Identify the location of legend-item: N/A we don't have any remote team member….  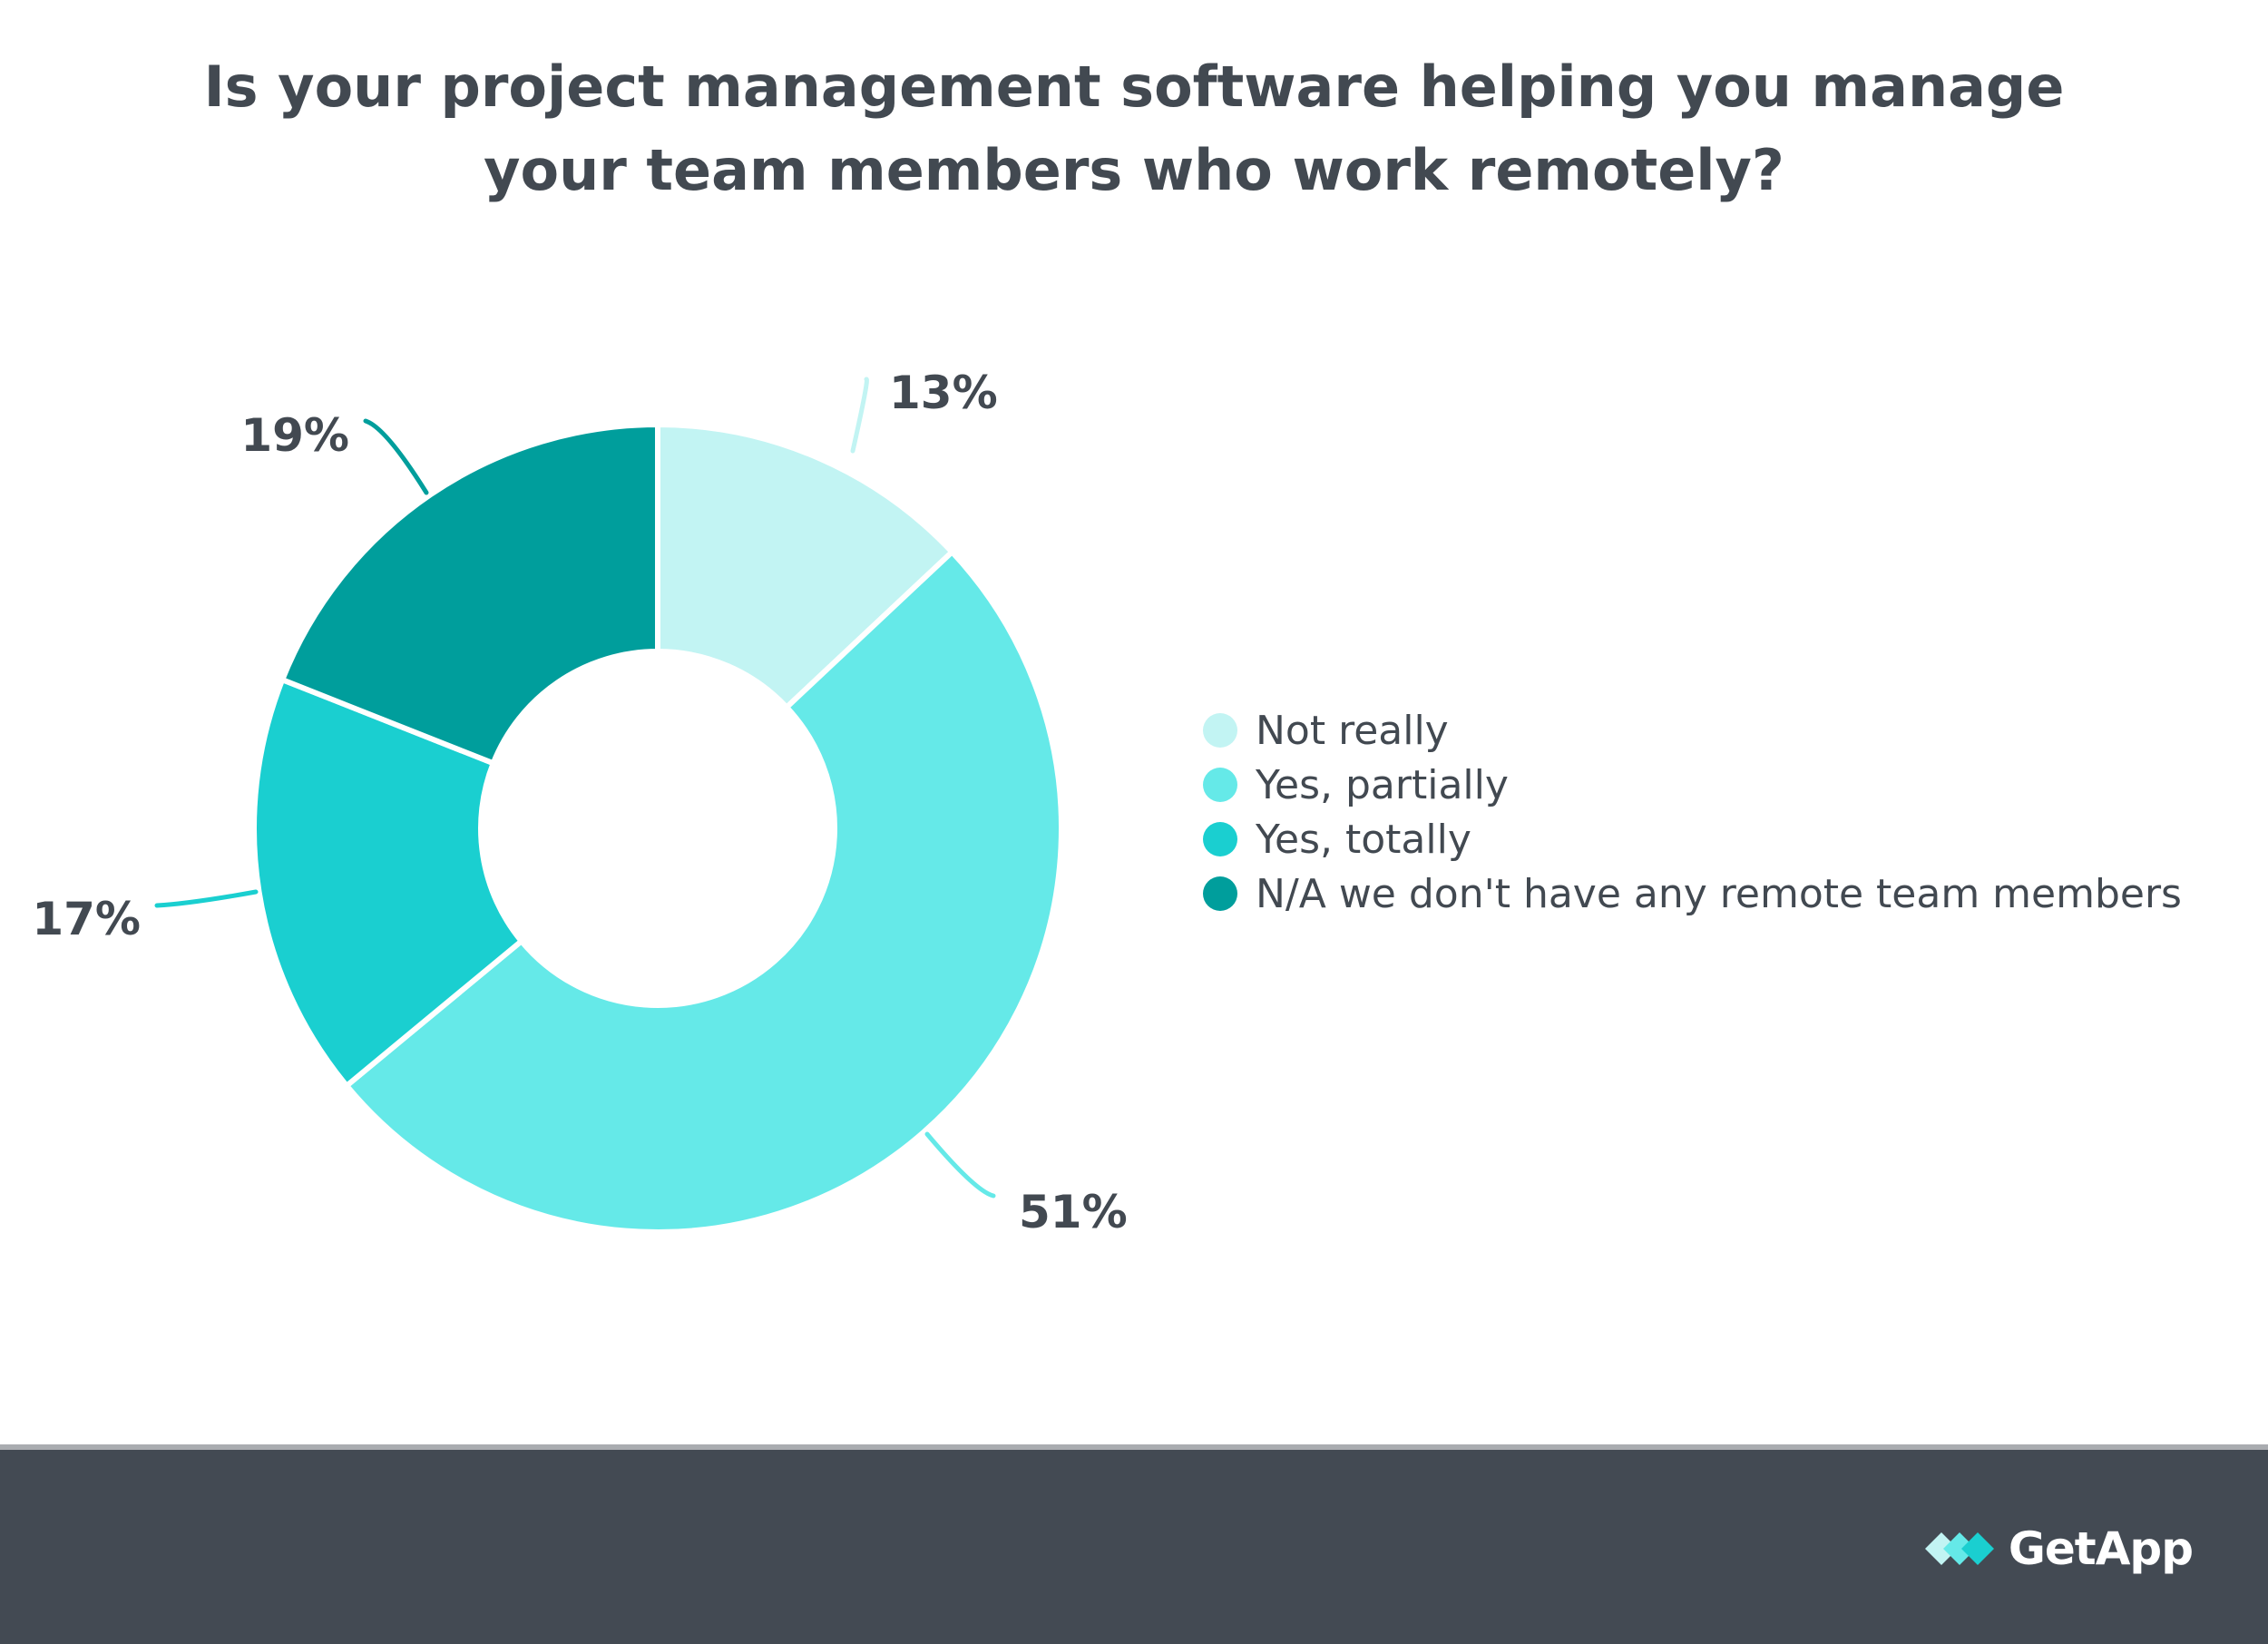
(1692, 894).